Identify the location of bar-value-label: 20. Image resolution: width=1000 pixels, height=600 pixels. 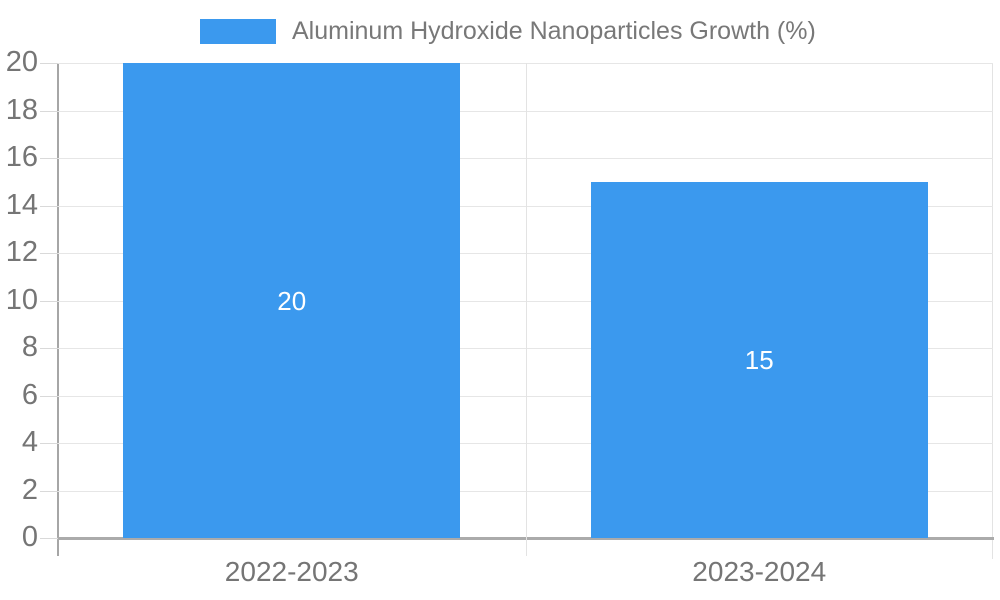
(292, 300).